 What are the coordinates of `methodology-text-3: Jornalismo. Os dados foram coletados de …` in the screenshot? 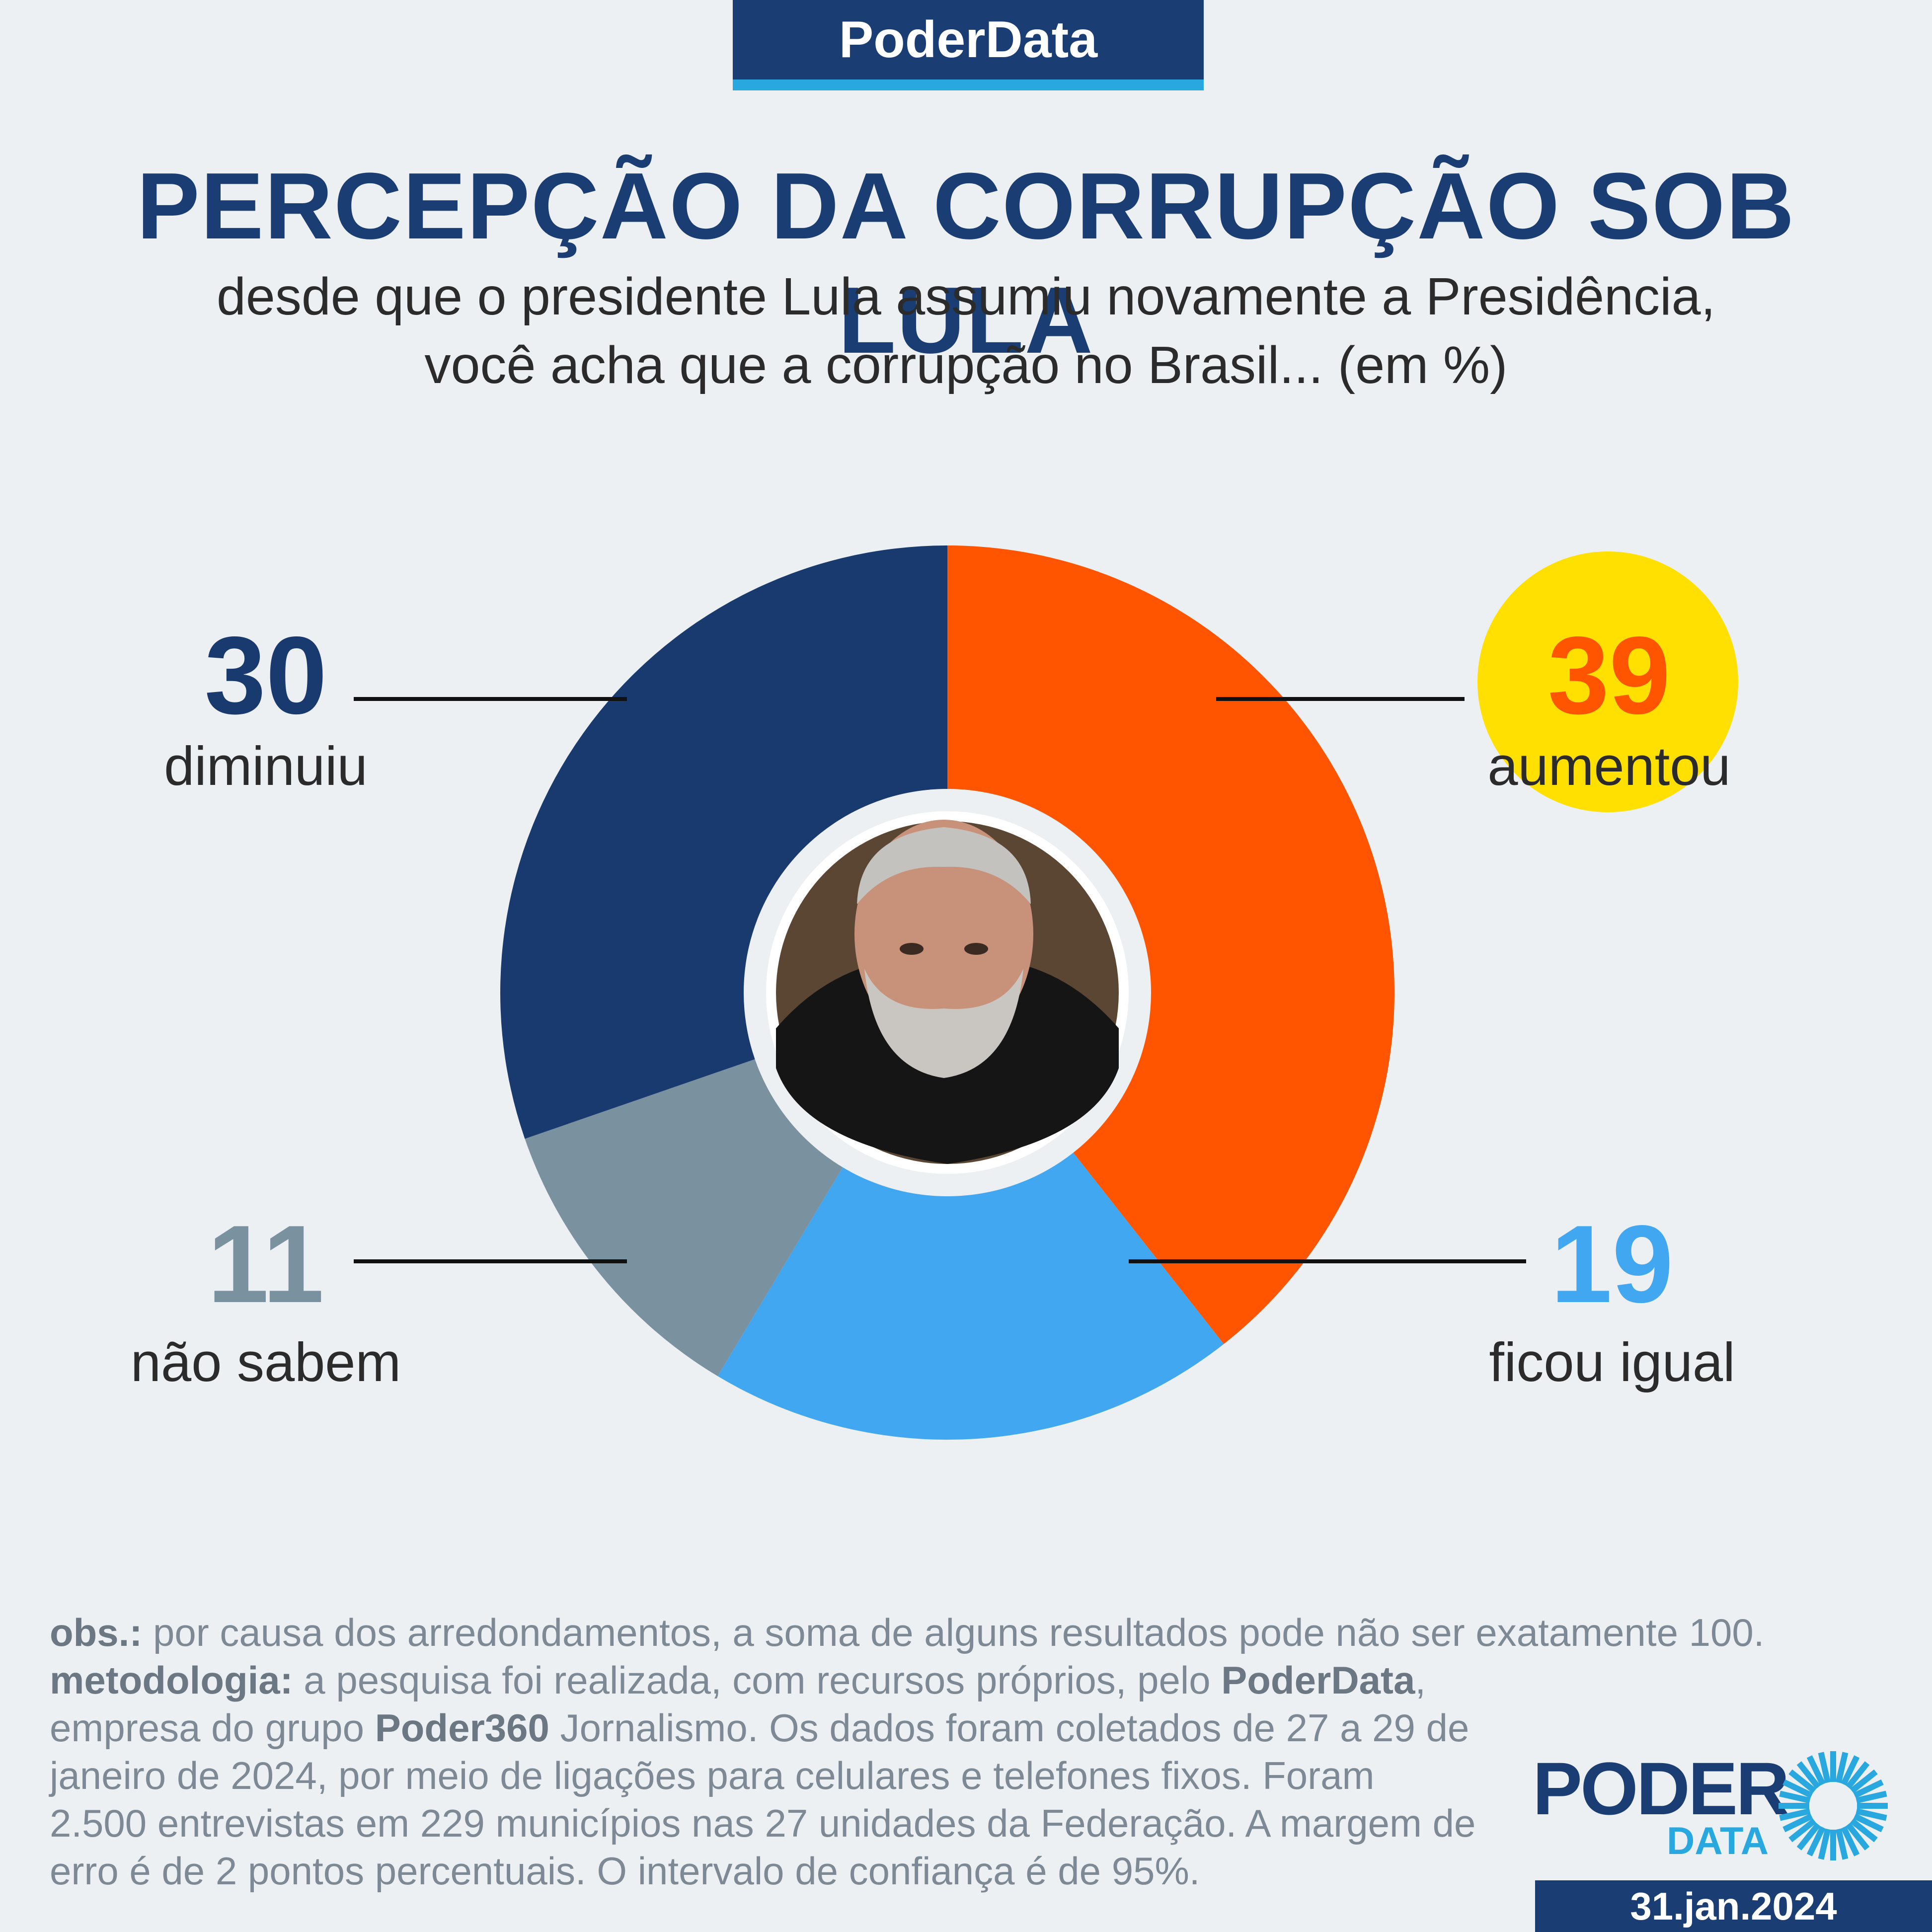 It's located at (763, 1799).